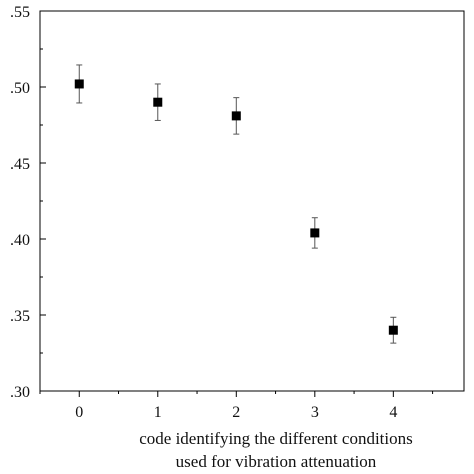 The height and width of the screenshot is (474, 474). I want to click on y-tick-label: .55, so click(20, 12).